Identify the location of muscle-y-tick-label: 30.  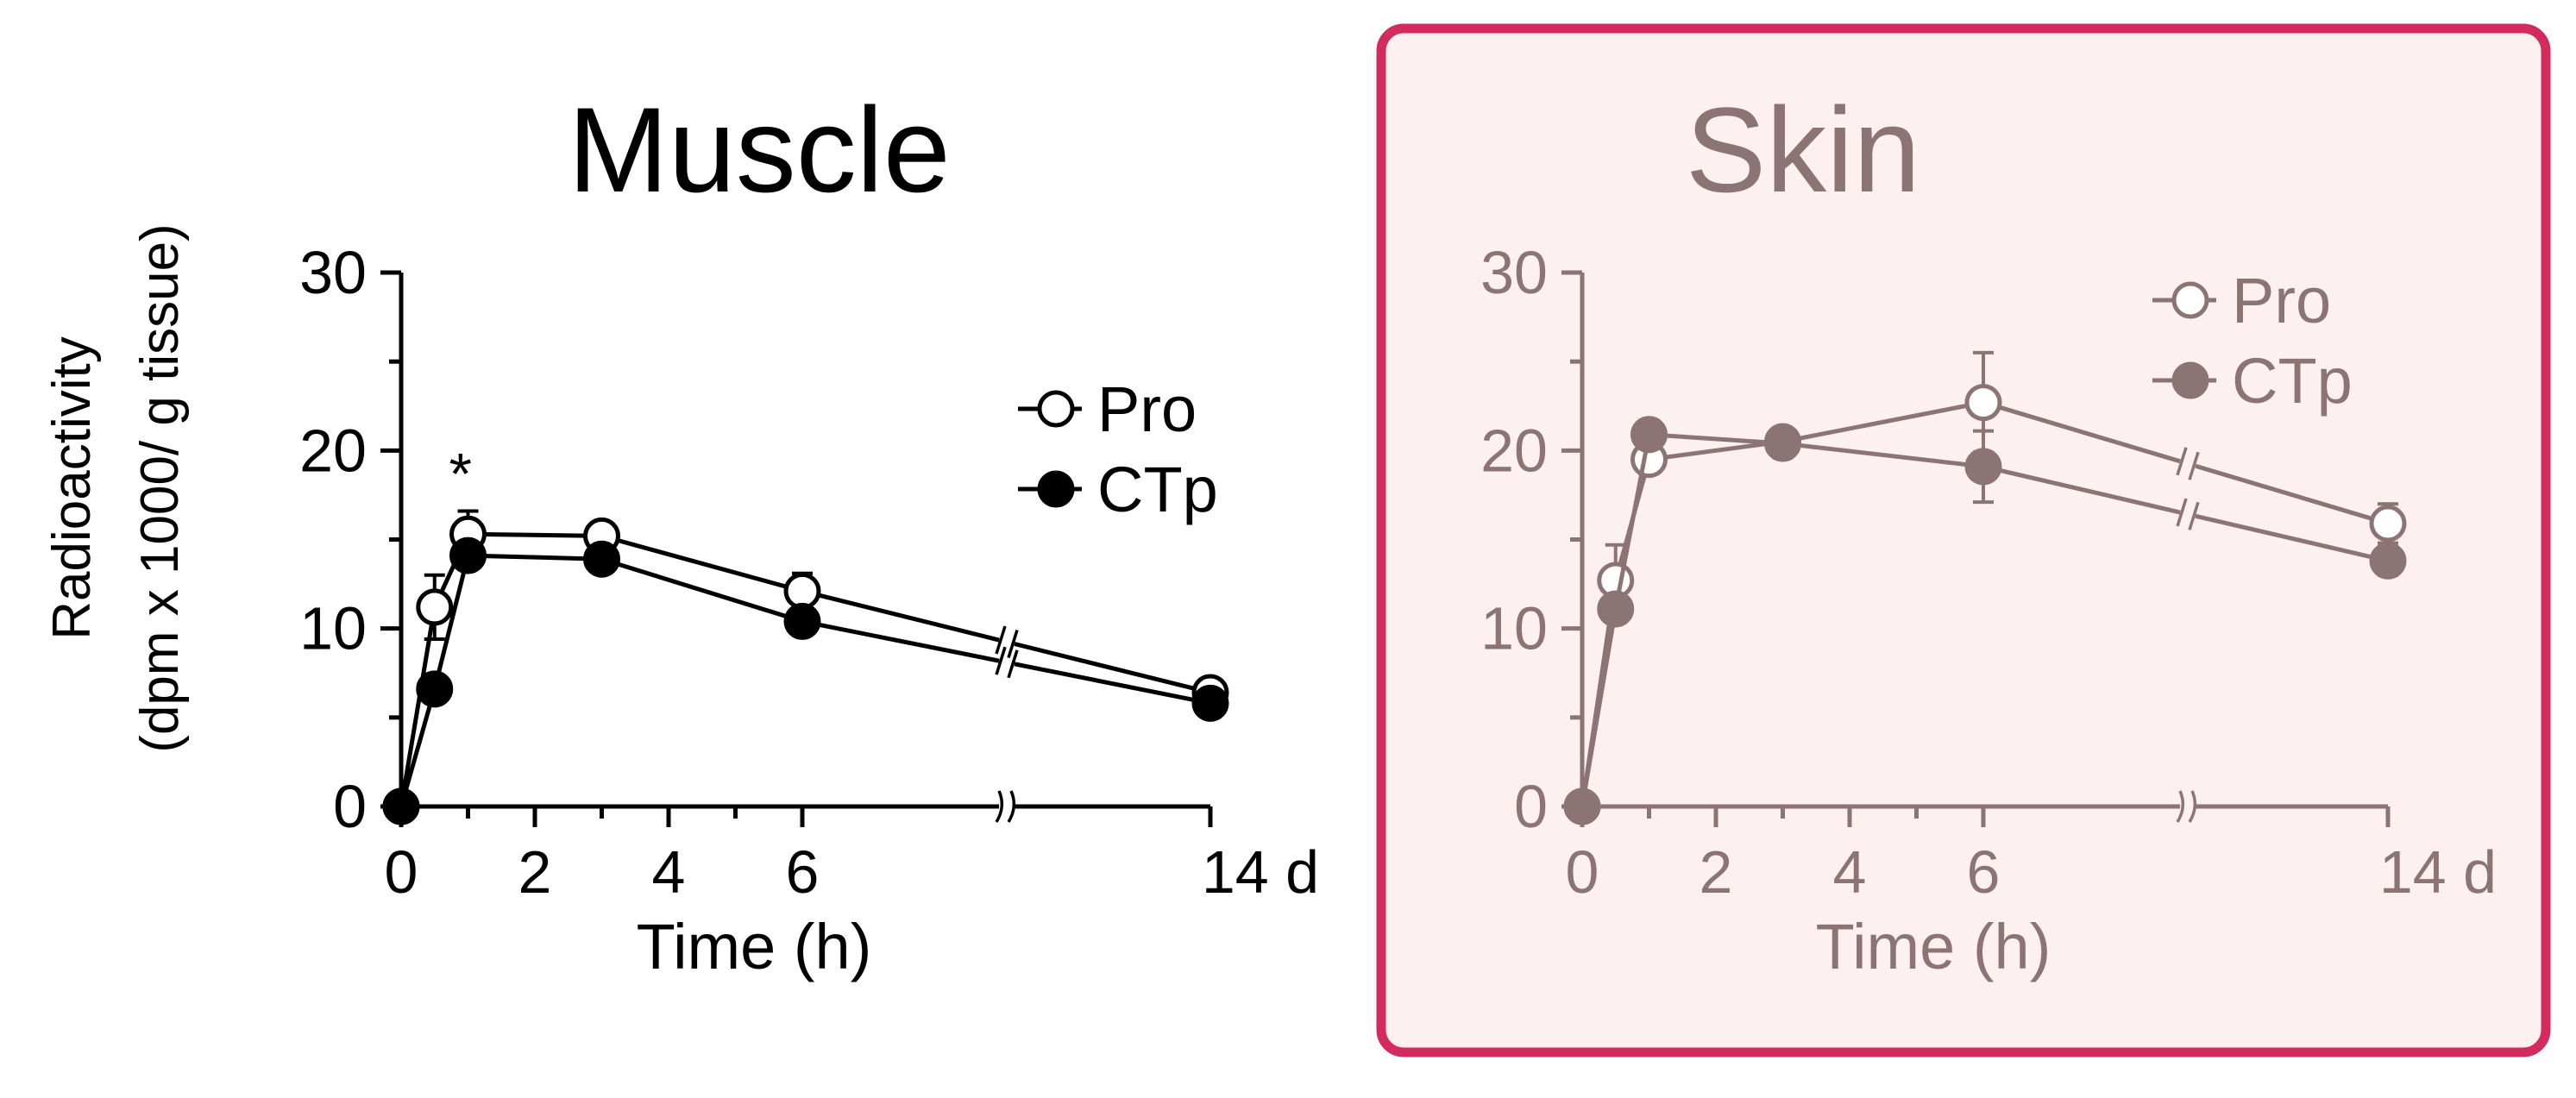
(333, 272).